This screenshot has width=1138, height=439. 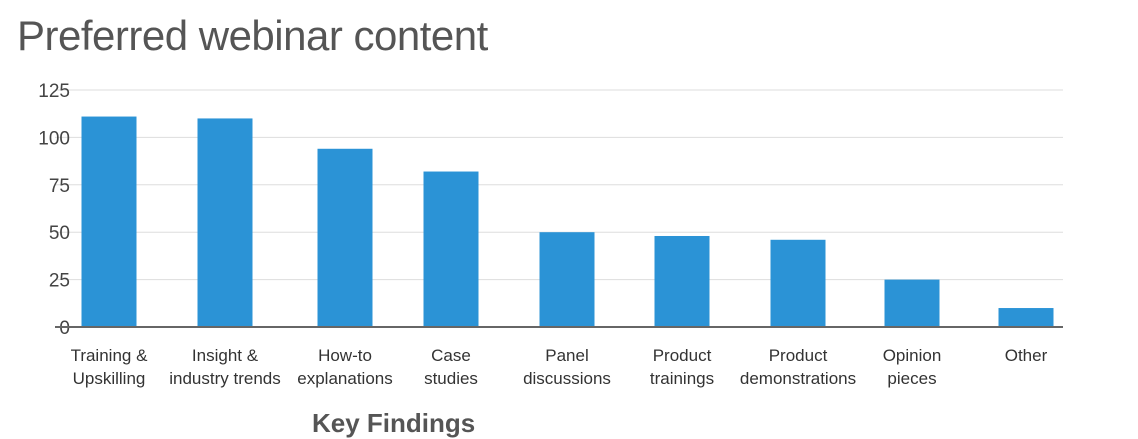 What do you see at coordinates (110, 367) in the screenshot?
I see `x-tick-label: Training & Upskilling` at bounding box center [110, 367].